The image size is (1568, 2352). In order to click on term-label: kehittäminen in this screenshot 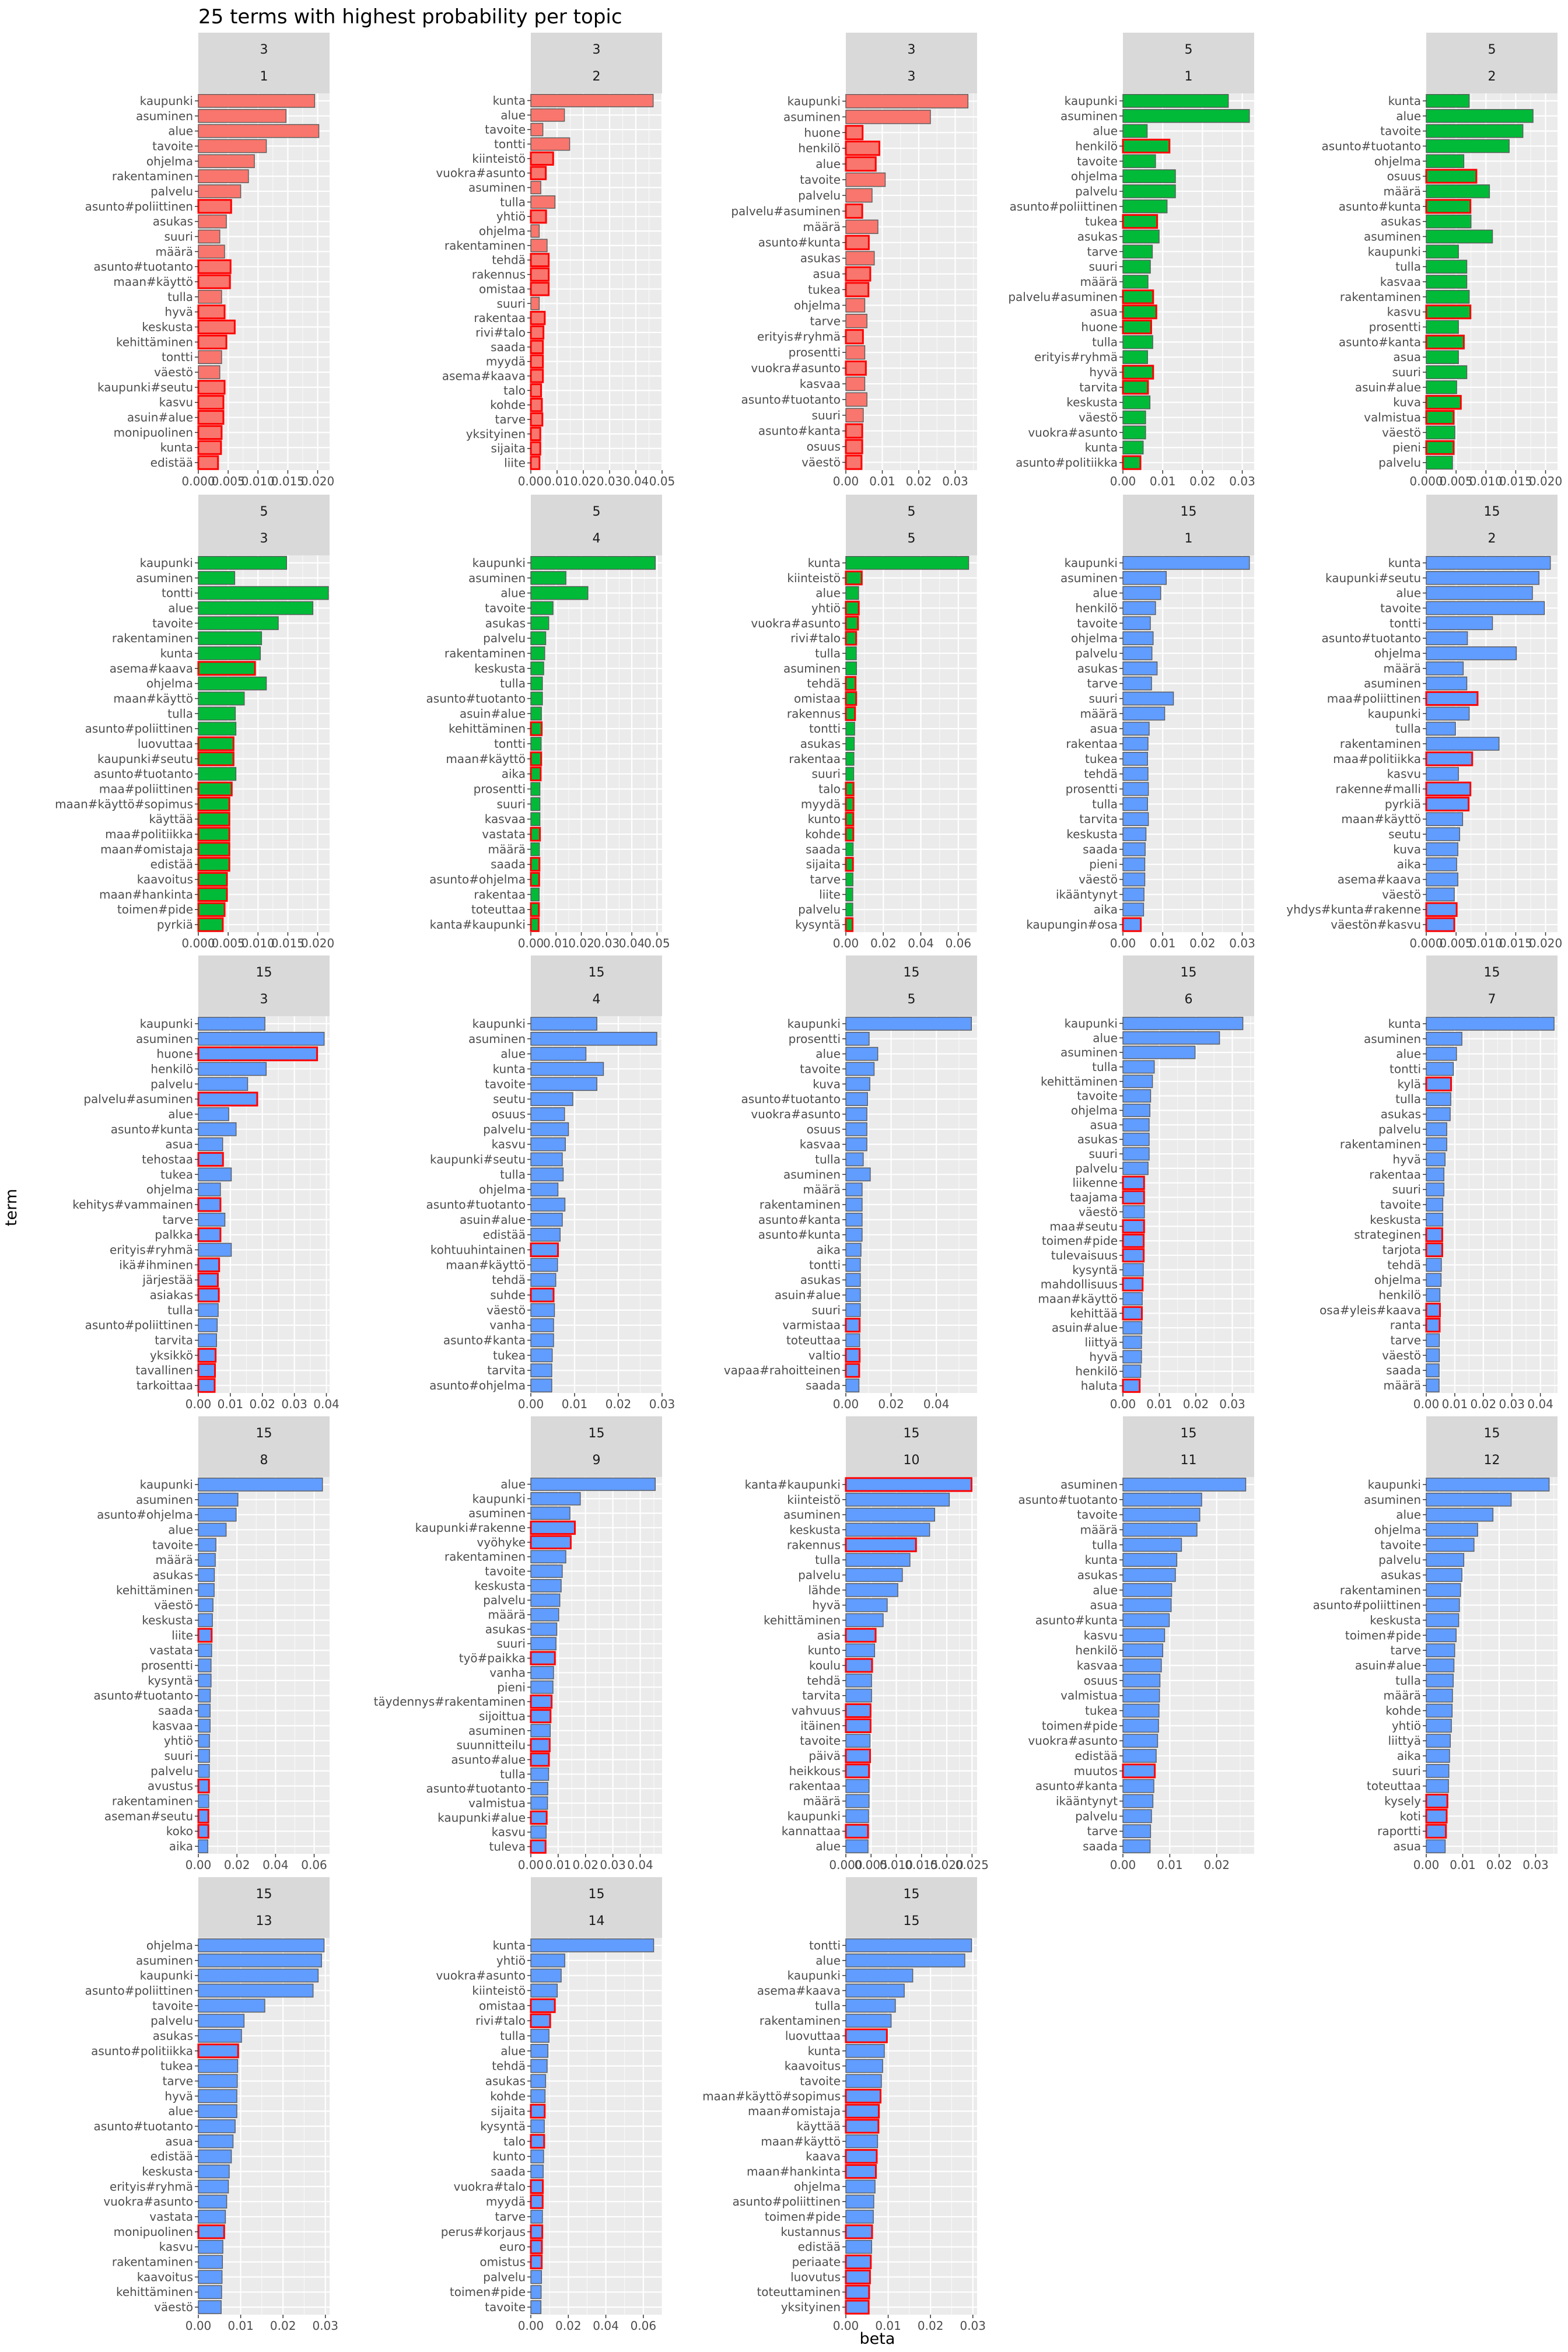, I will do `click(487, 729)`.